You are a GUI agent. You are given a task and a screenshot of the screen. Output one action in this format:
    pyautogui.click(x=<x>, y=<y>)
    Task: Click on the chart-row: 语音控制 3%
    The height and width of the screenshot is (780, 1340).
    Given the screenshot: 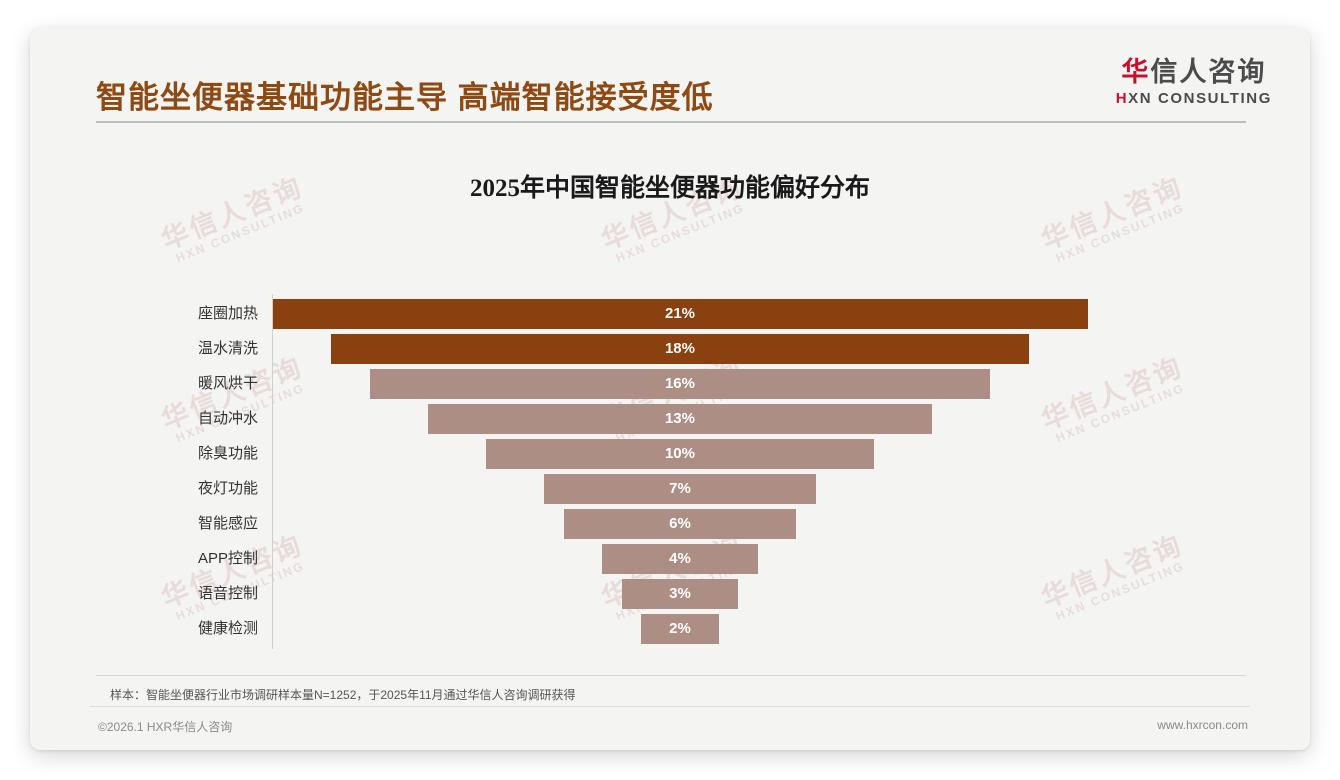 What is the action you would take?
    pyautogui.click(x=670, y=594)
    